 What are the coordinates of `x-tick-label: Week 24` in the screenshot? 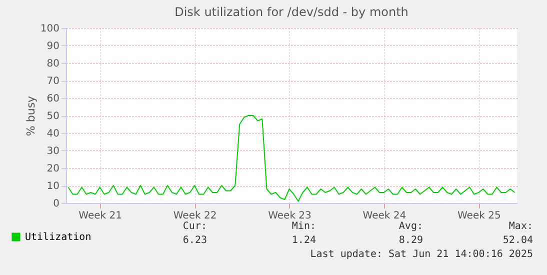 It's located at (384, 216).